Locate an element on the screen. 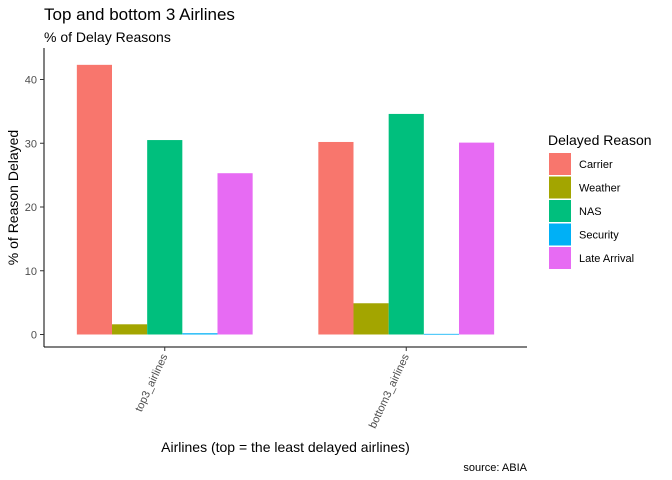 The width and height of the screenshot is (672, 480). y-tick-label: 40 is located at coordinates (31, 81).